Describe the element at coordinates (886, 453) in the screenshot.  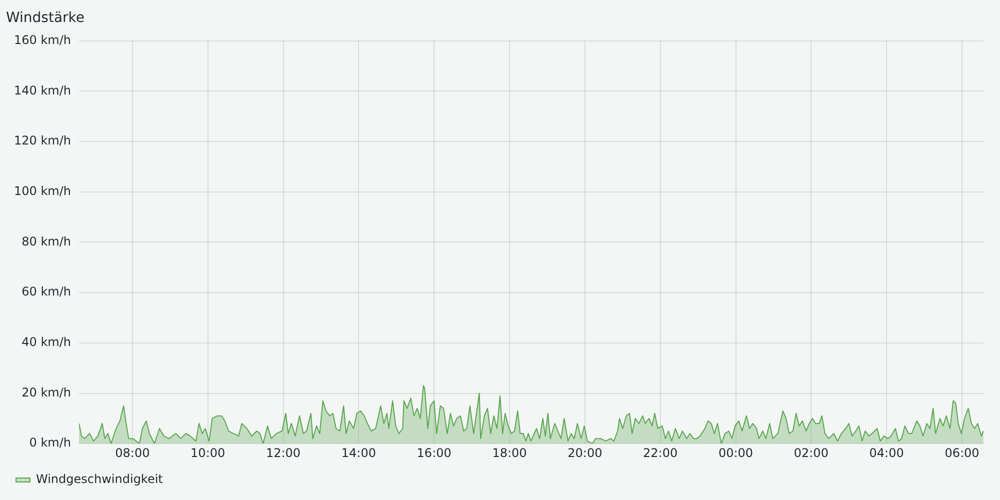
I see `x-tick-label: 04:00` at that location.